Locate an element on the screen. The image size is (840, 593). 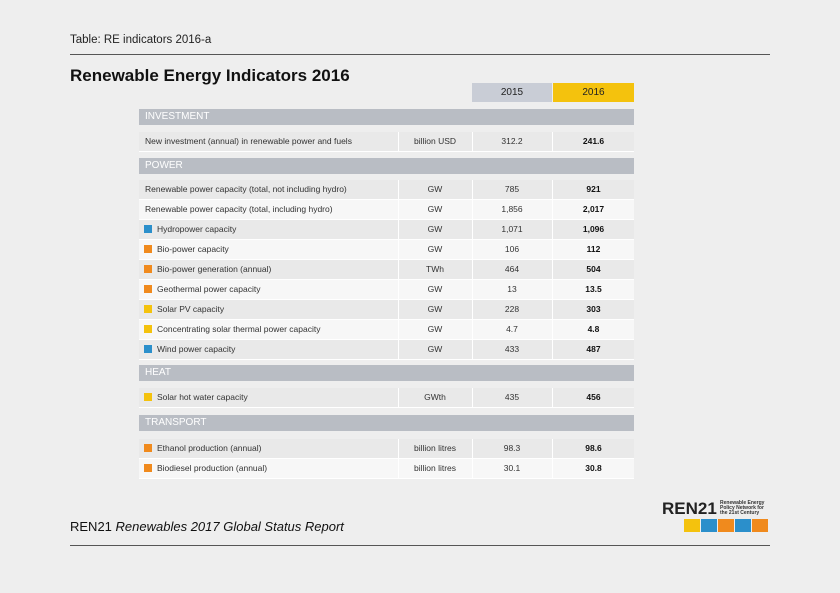
unit: GWth is located at coordinates (435, 397).